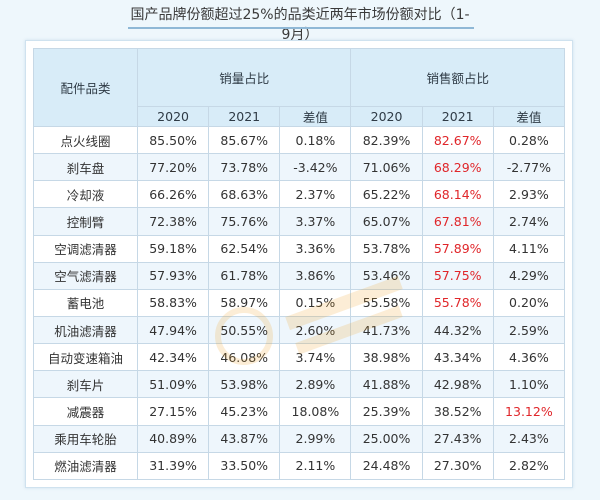  What do you see at coordinates (85, 221) in the screenshot?
I see `category-cell: 控制臂` at bounding box center [85, 221].